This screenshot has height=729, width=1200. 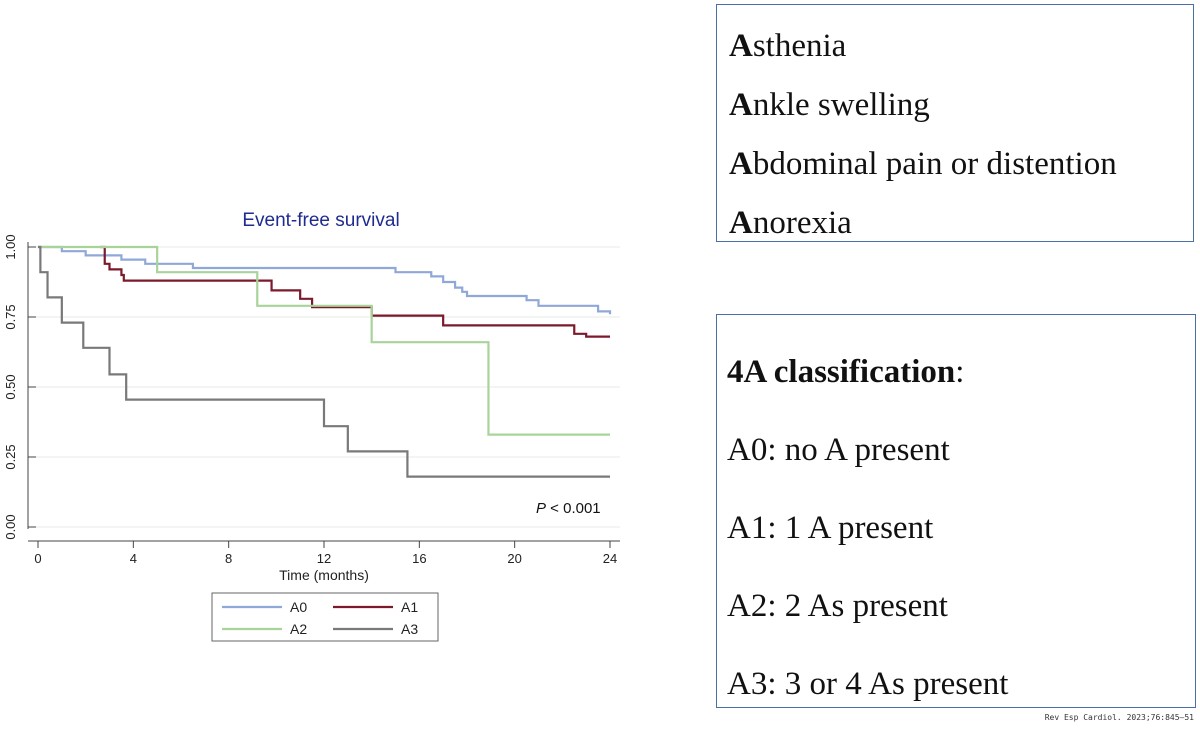 What do you see at coordinates (37, 558) in the screenshot?
I see `x-tick-label: 0` at bounding box center [37, 558].